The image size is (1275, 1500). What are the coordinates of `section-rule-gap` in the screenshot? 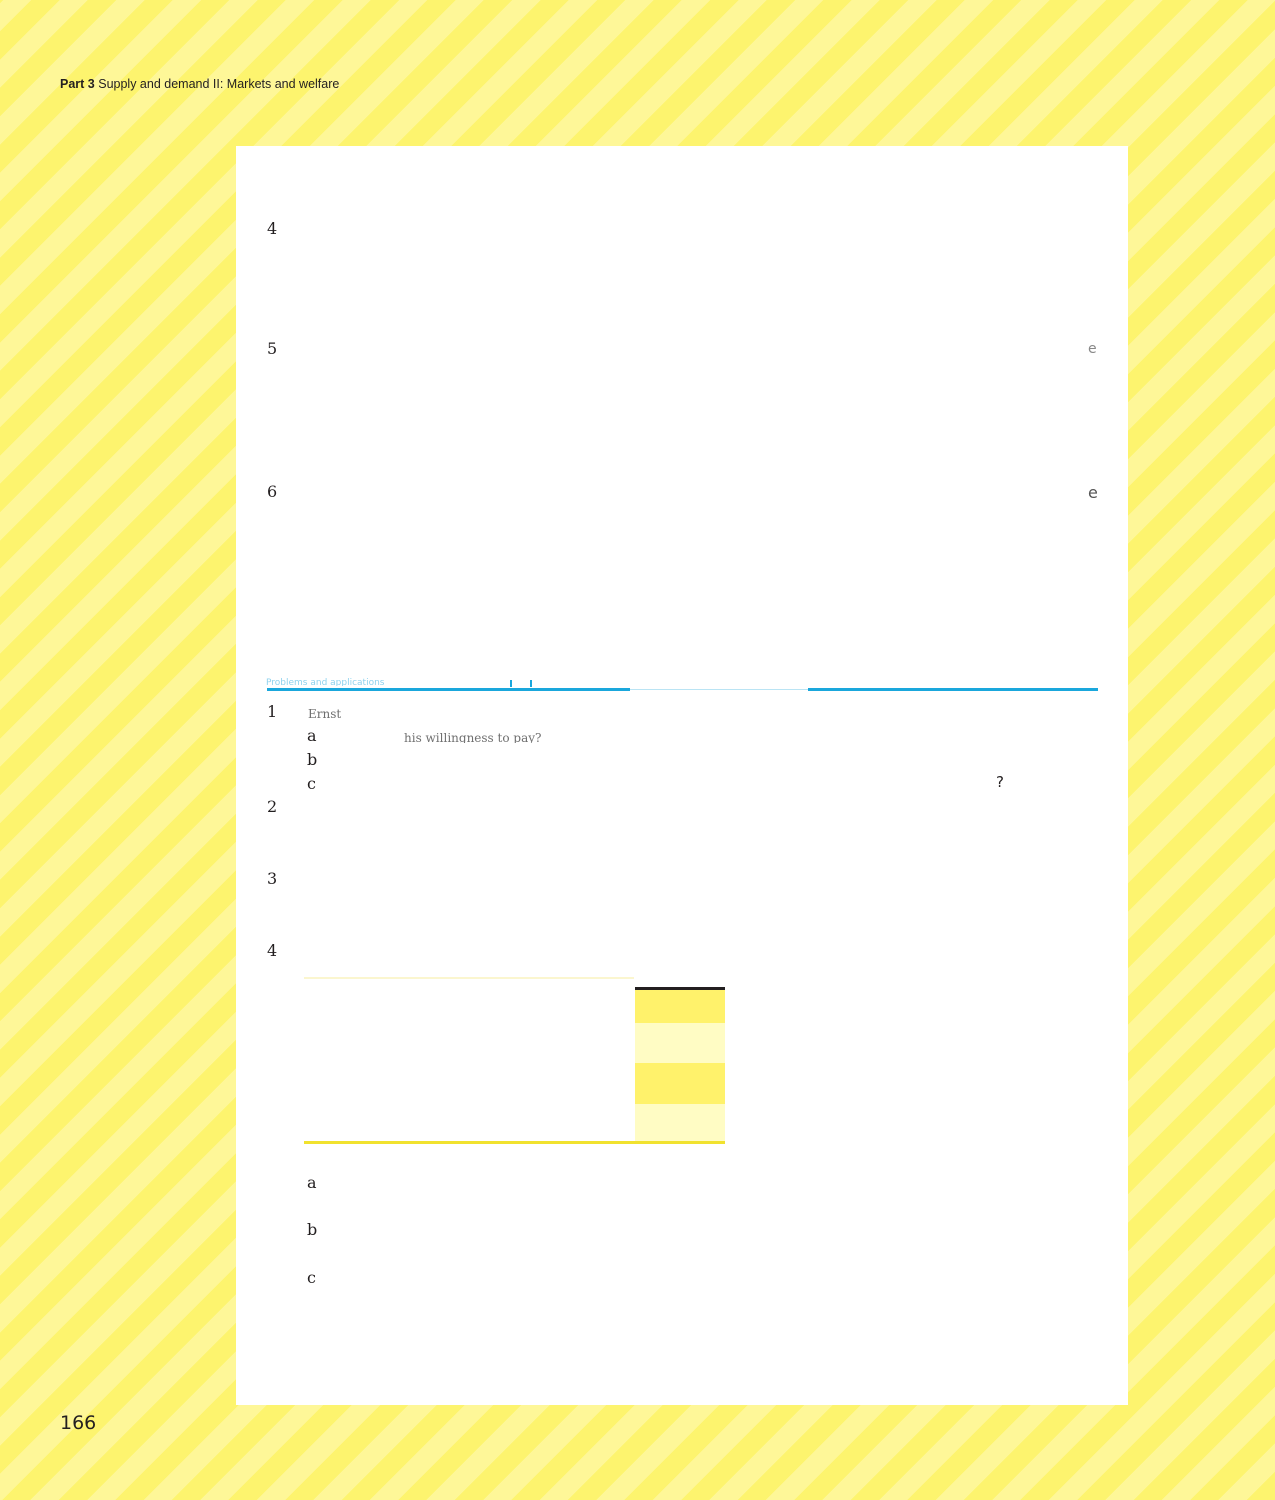 It's located at (719, 689).